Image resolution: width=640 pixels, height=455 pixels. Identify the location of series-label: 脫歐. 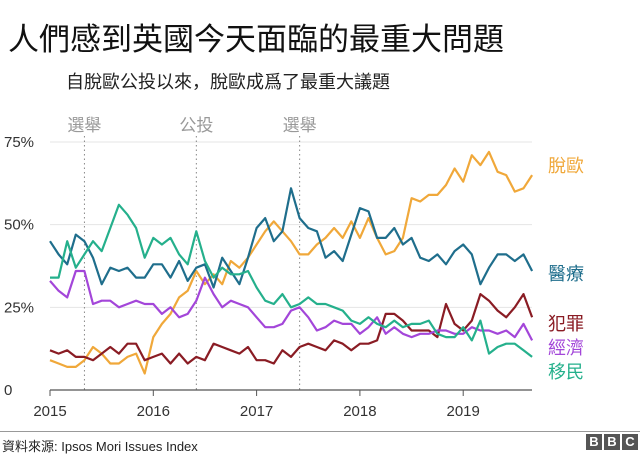
(566, 166).